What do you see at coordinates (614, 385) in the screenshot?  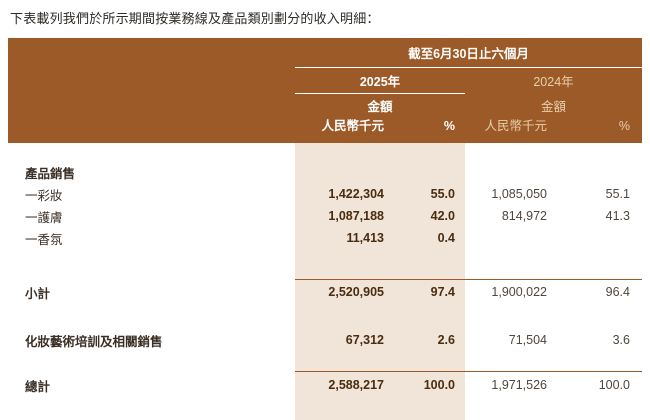 I see `pct-2024: 100.0` at bounding box center [614, 385].